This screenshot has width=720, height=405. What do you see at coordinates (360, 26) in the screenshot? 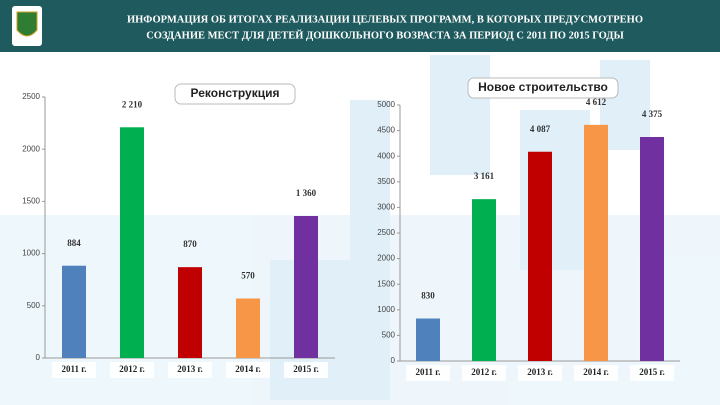
I see `header-bar` at bounding box center [360, 26].